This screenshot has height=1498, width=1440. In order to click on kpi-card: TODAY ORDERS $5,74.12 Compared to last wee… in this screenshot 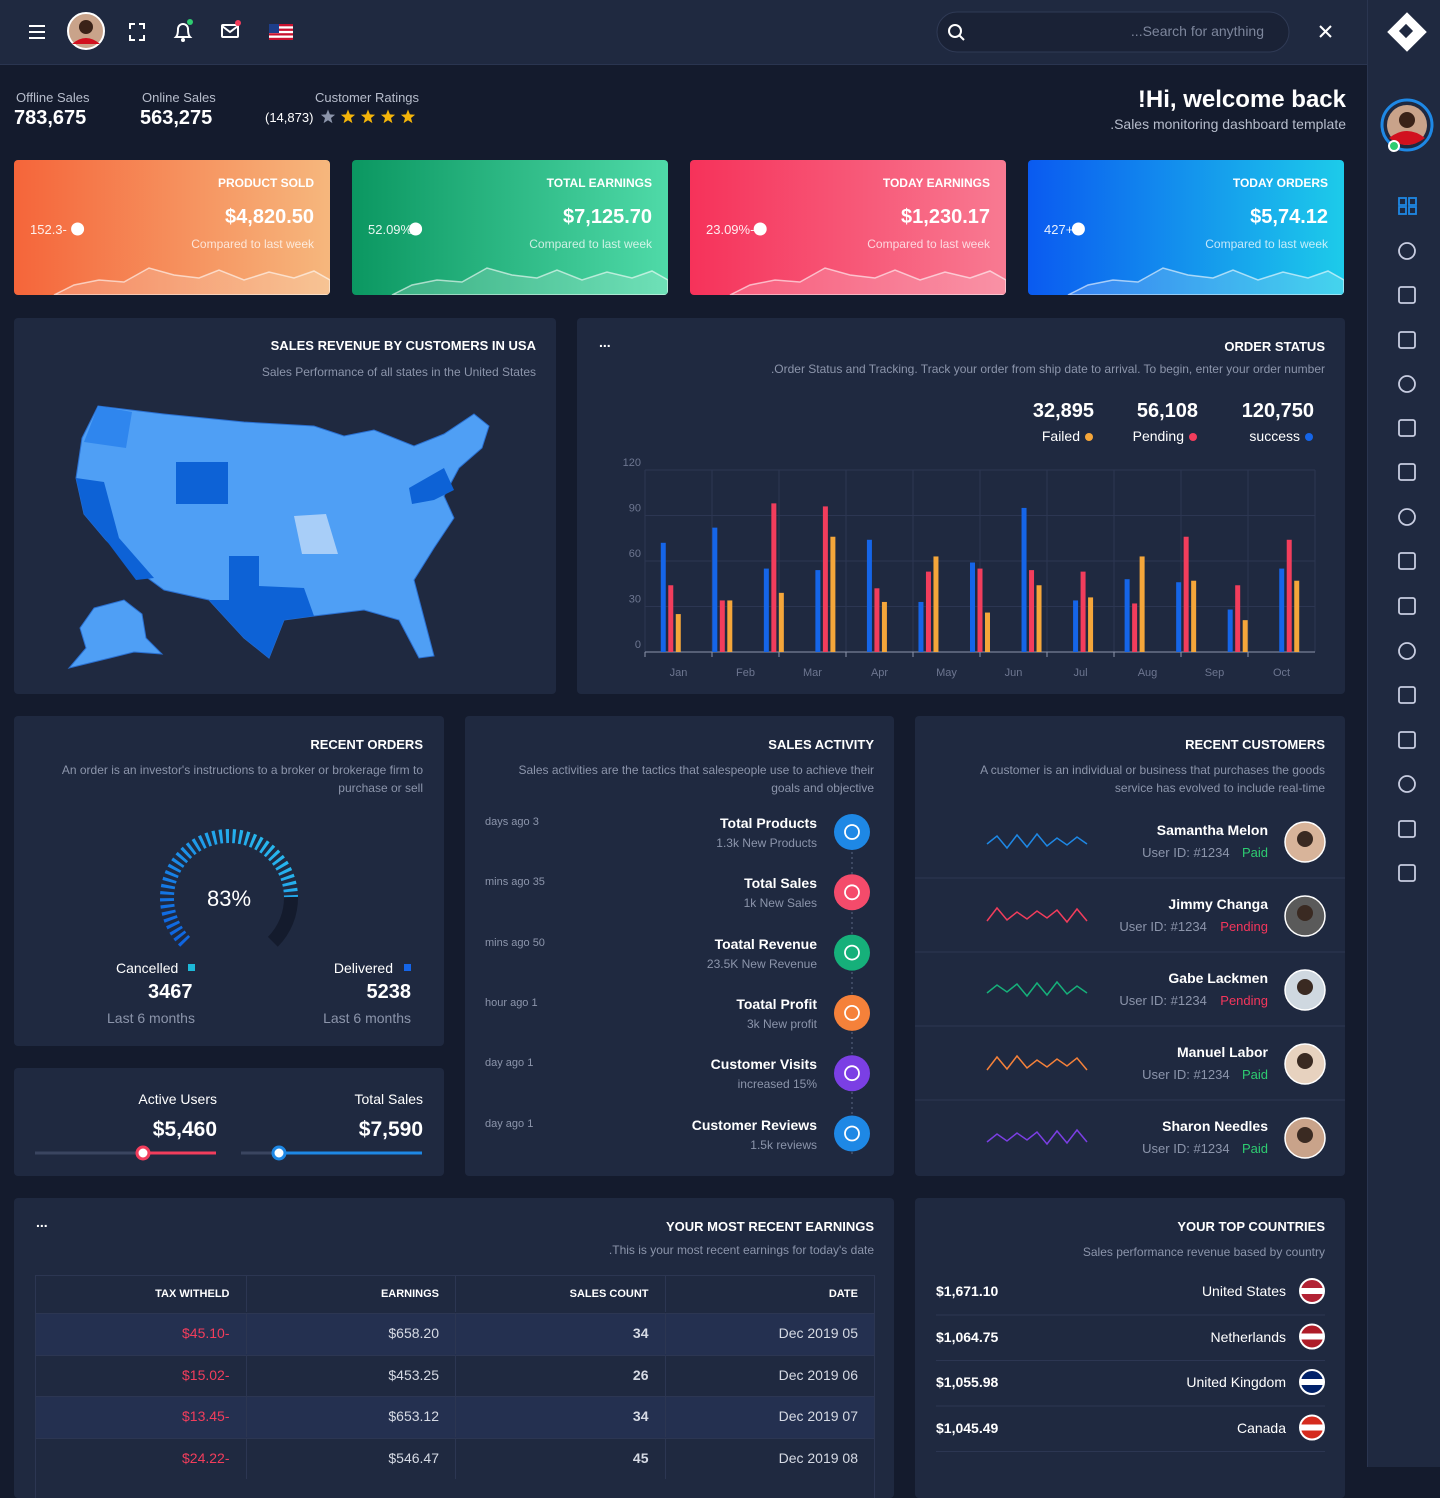, I will do `click(1186, 227)`.